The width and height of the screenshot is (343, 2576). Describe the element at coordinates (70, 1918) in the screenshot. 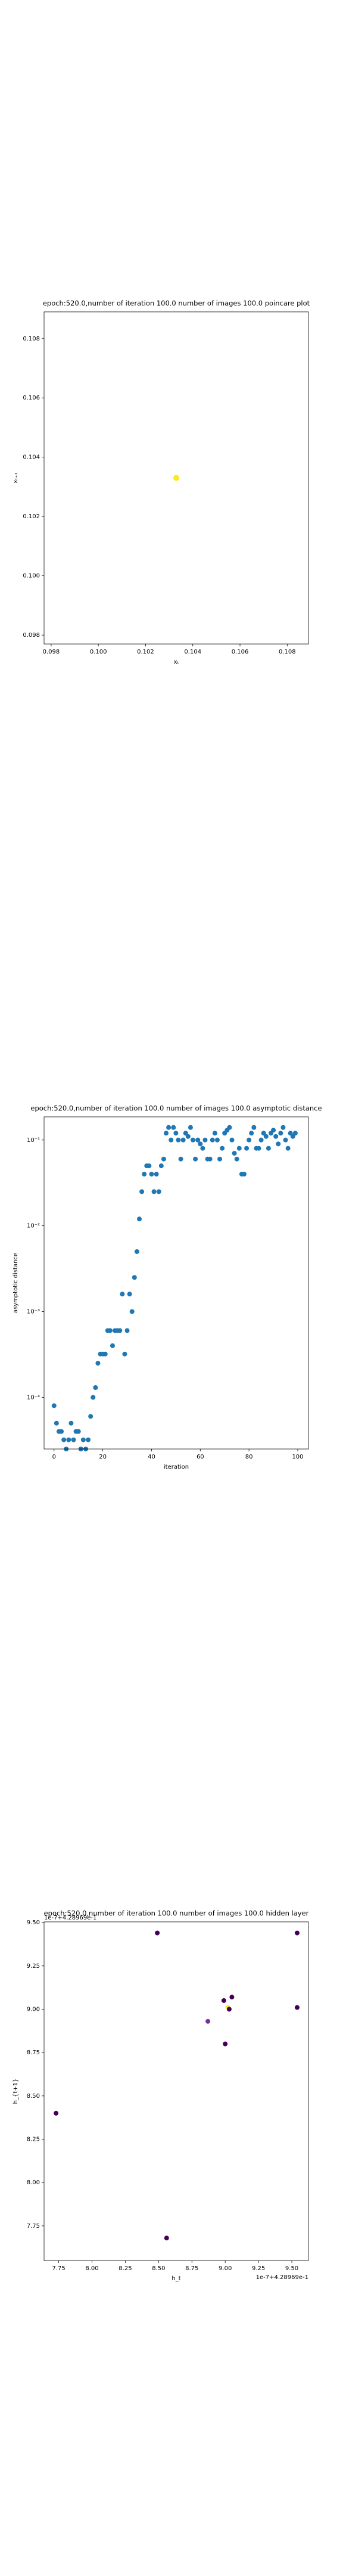

I see `y-offset-text: 1e-7+4.28969e-1` at that location.